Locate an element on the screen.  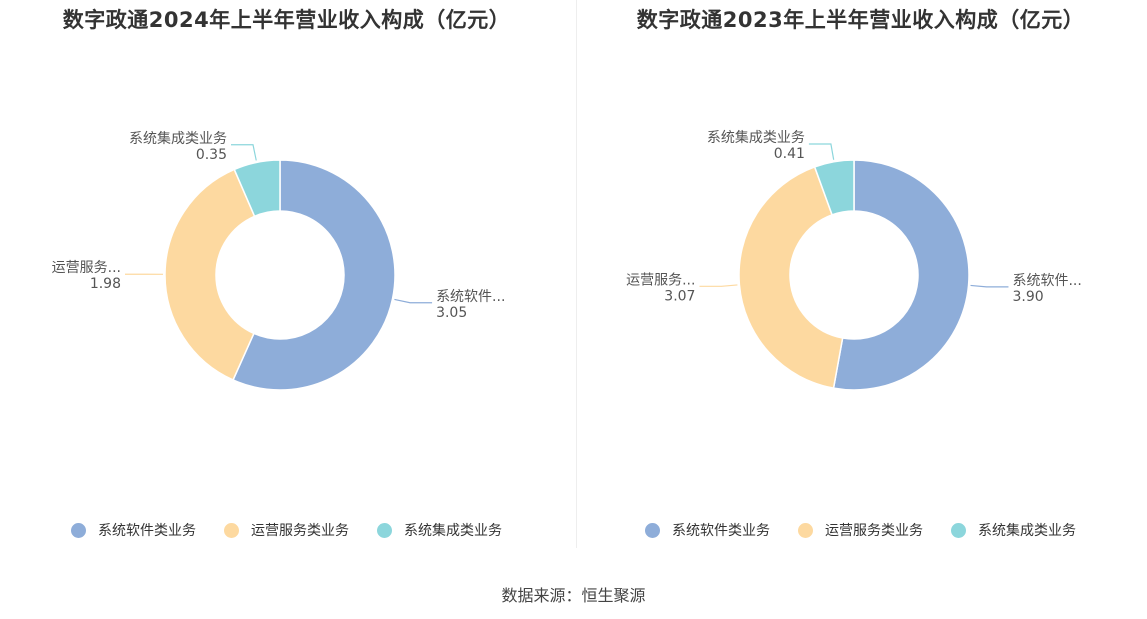
slice-value-label: 0.41 is located at coordinates (789, 154).